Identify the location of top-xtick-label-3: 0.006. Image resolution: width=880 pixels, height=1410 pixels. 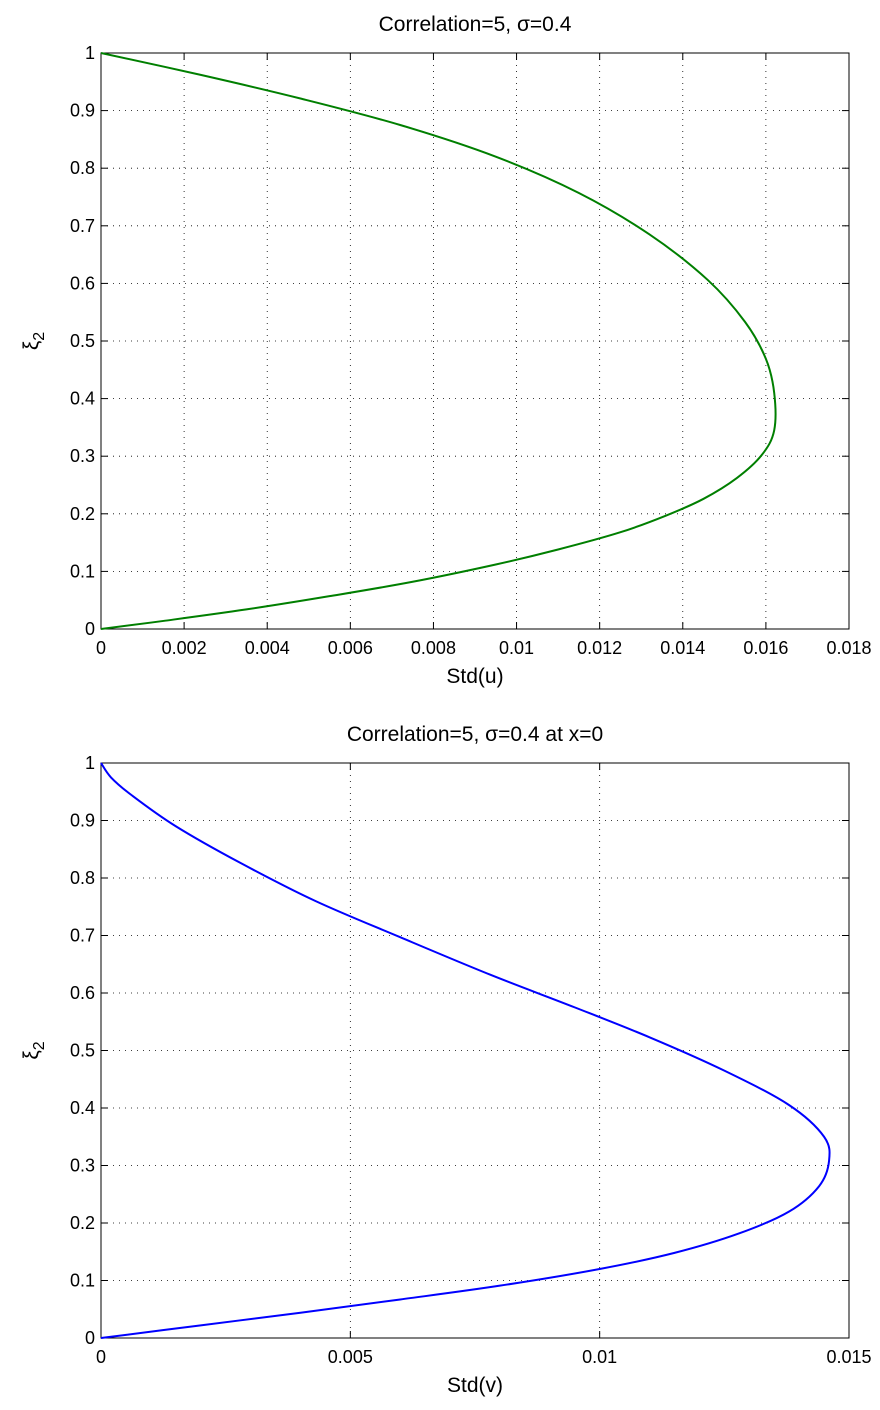
(350, 648).